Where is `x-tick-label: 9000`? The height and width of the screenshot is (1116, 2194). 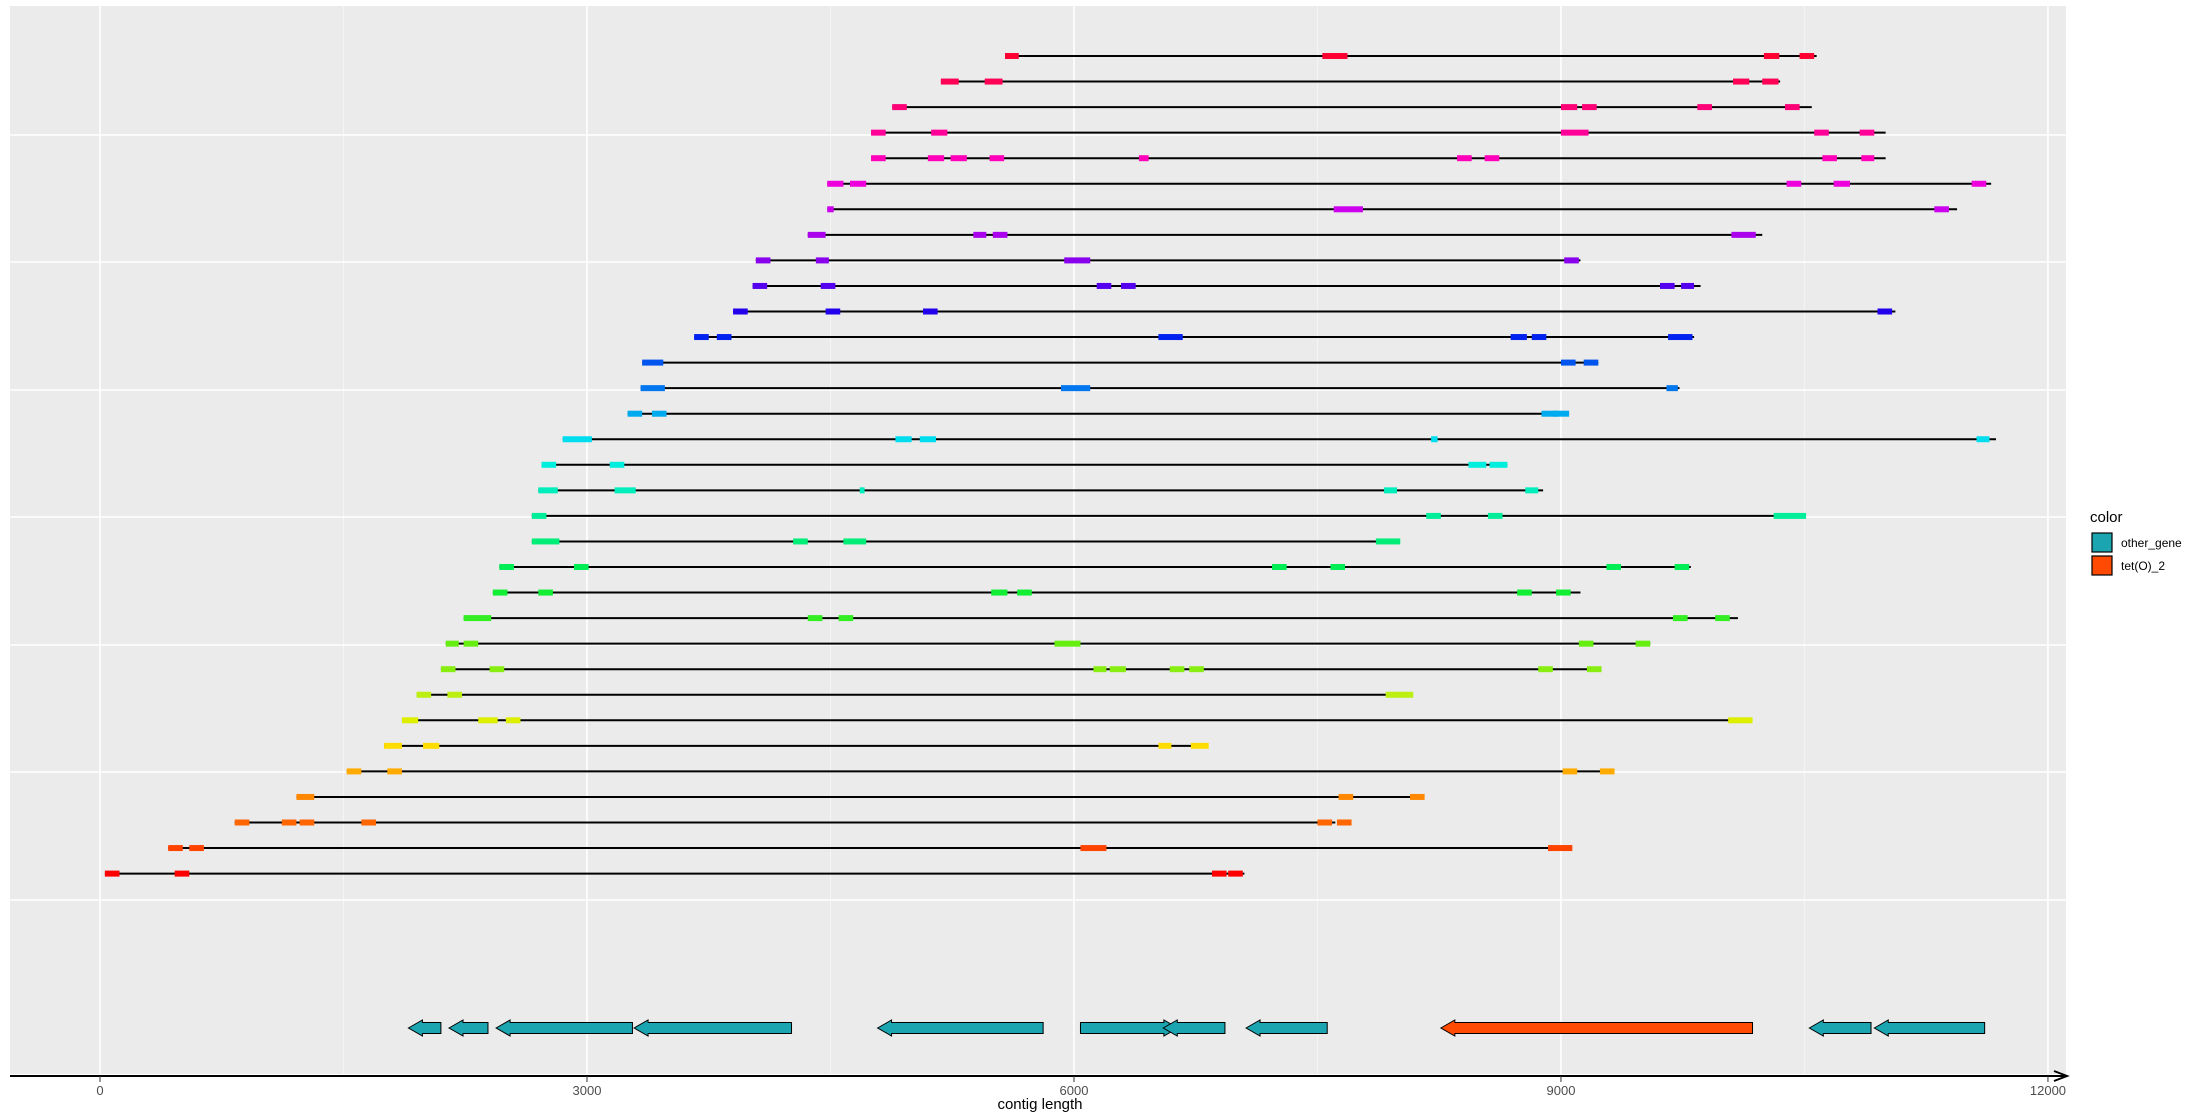
x-tick-label: 9000 is located at coordinates (1561, 1090).